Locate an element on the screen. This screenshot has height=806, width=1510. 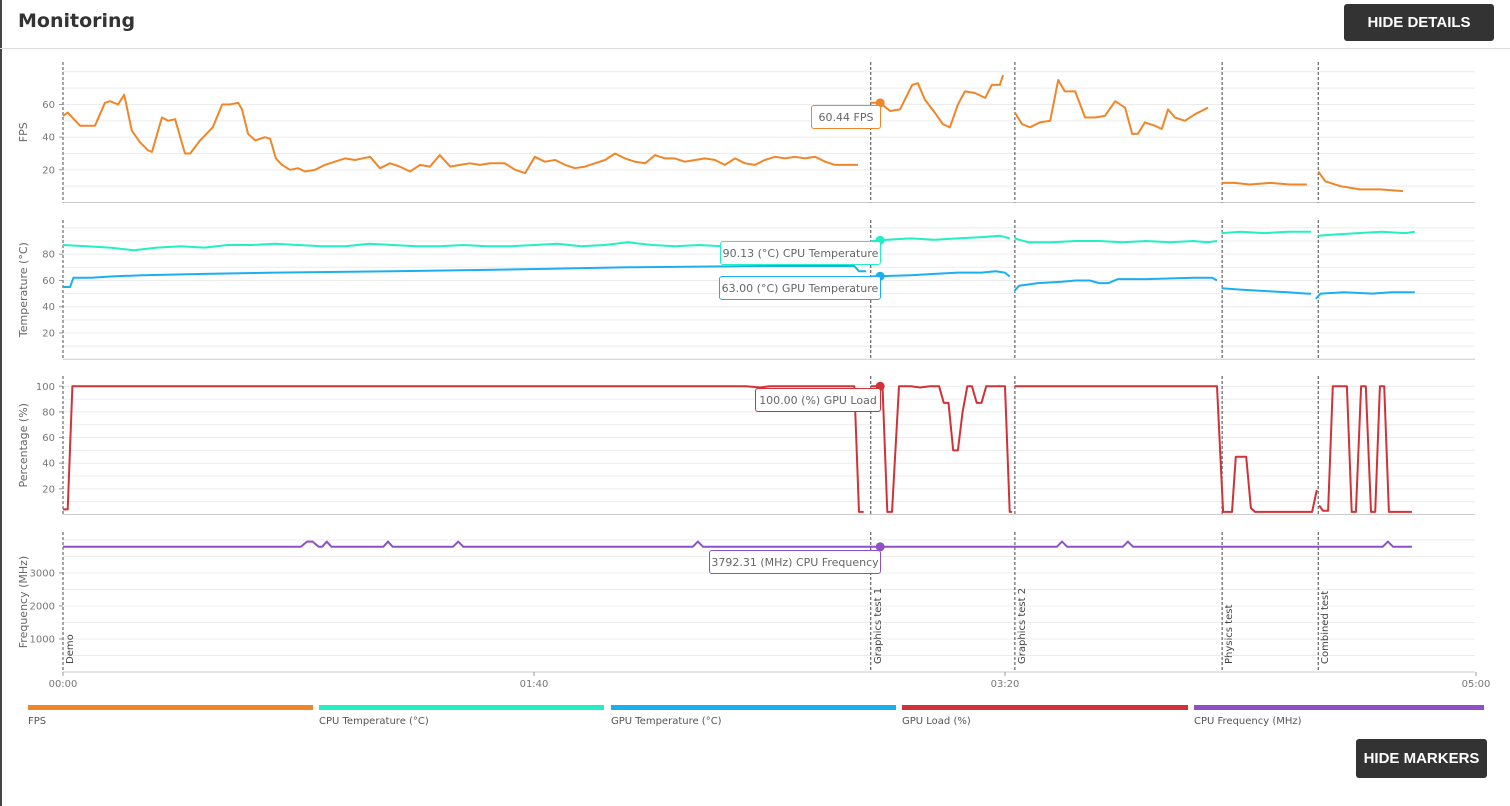
marker-label: Physics test is located at coordinates (1229, 634).